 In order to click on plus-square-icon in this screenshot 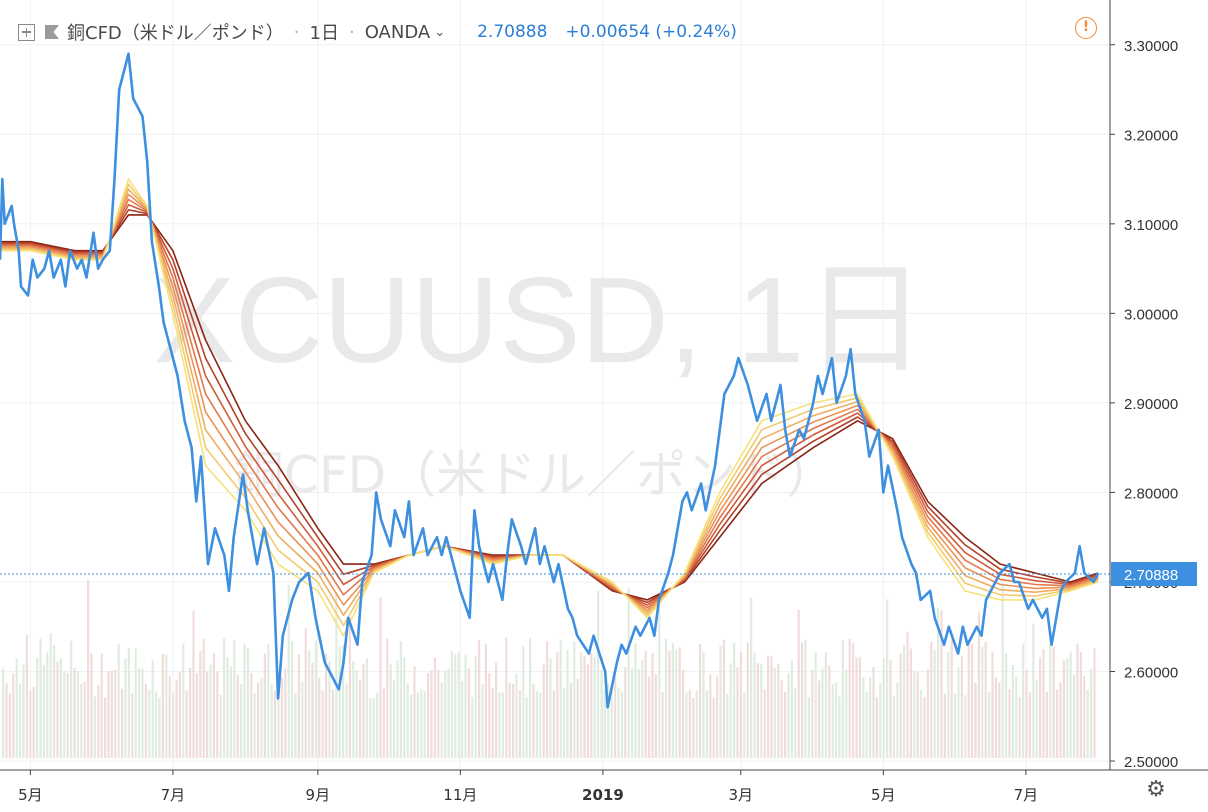, I will do `click(26, 32)`.